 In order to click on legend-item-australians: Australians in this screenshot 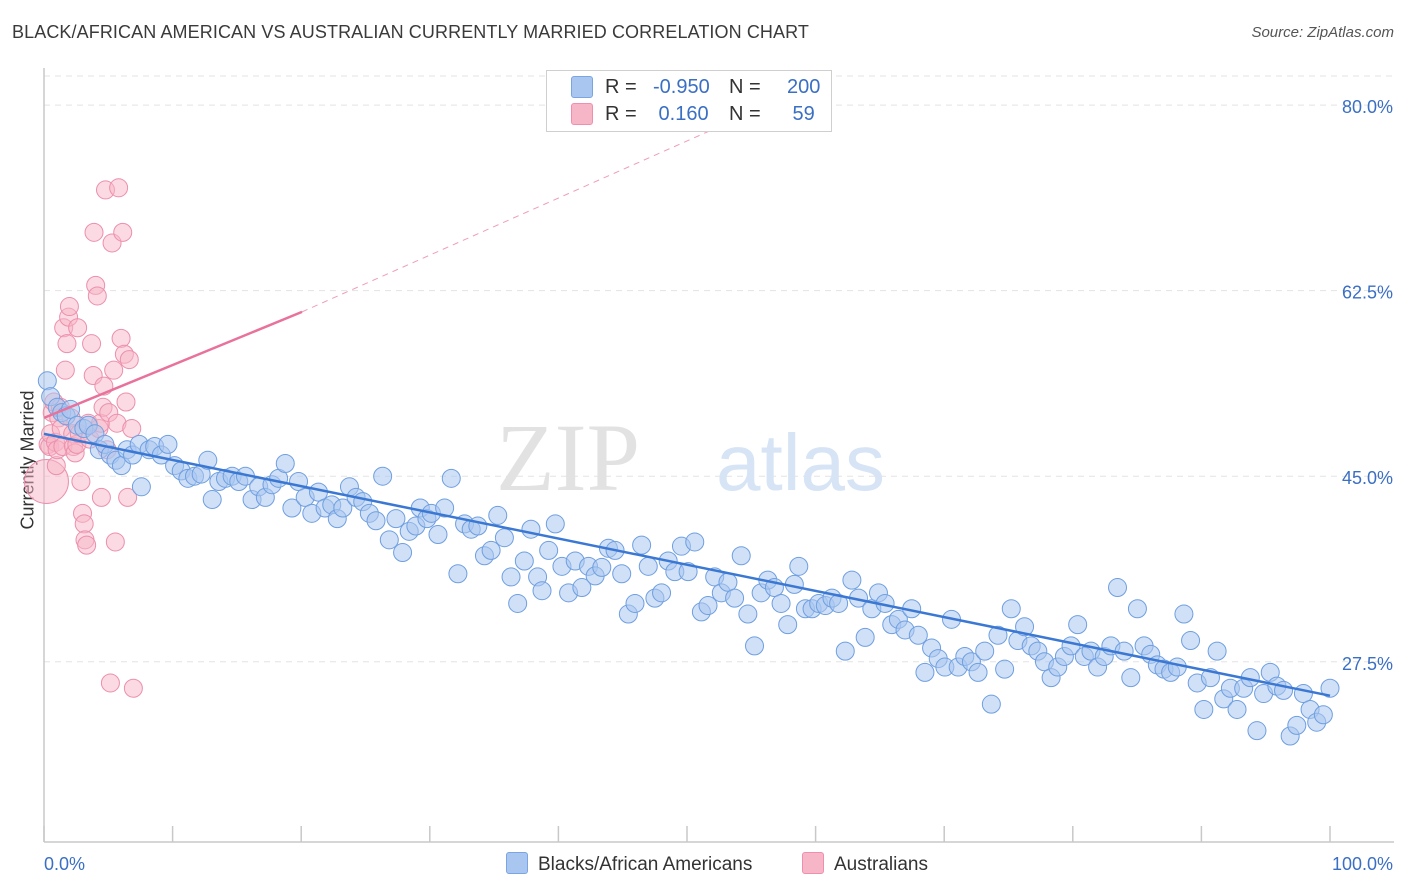, I will do `click(865, 864)`.